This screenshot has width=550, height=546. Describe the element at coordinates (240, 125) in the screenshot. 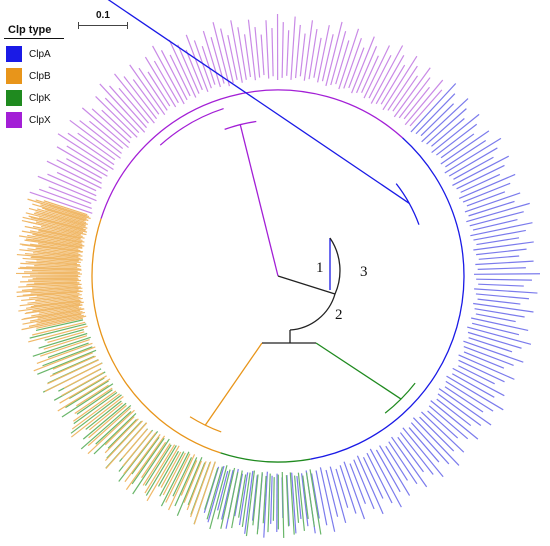

I see `subclade-arc-clpx` at that location.